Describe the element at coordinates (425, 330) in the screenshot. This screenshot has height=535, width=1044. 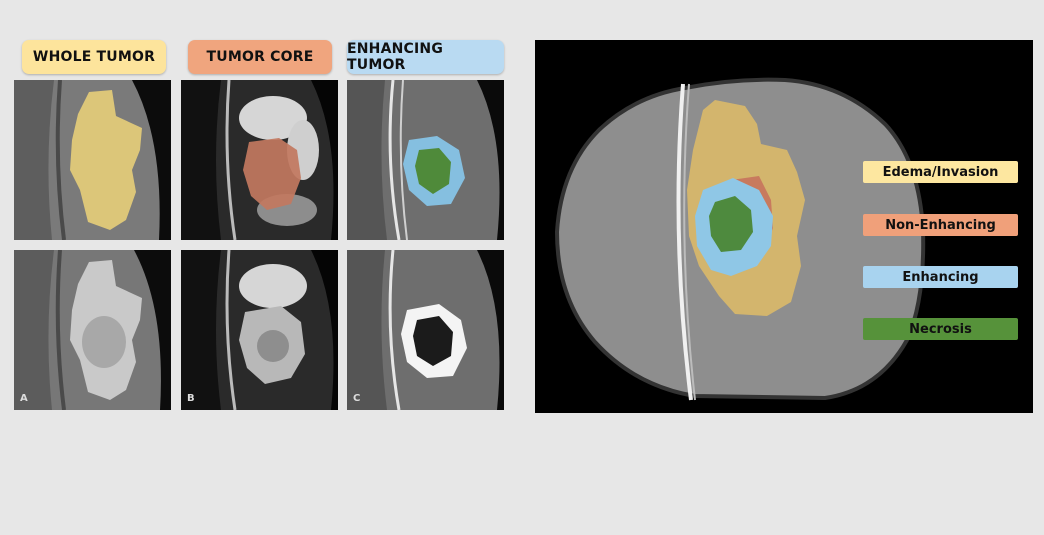
I see `mri-enhancing-tumor-raw: C` at that location.